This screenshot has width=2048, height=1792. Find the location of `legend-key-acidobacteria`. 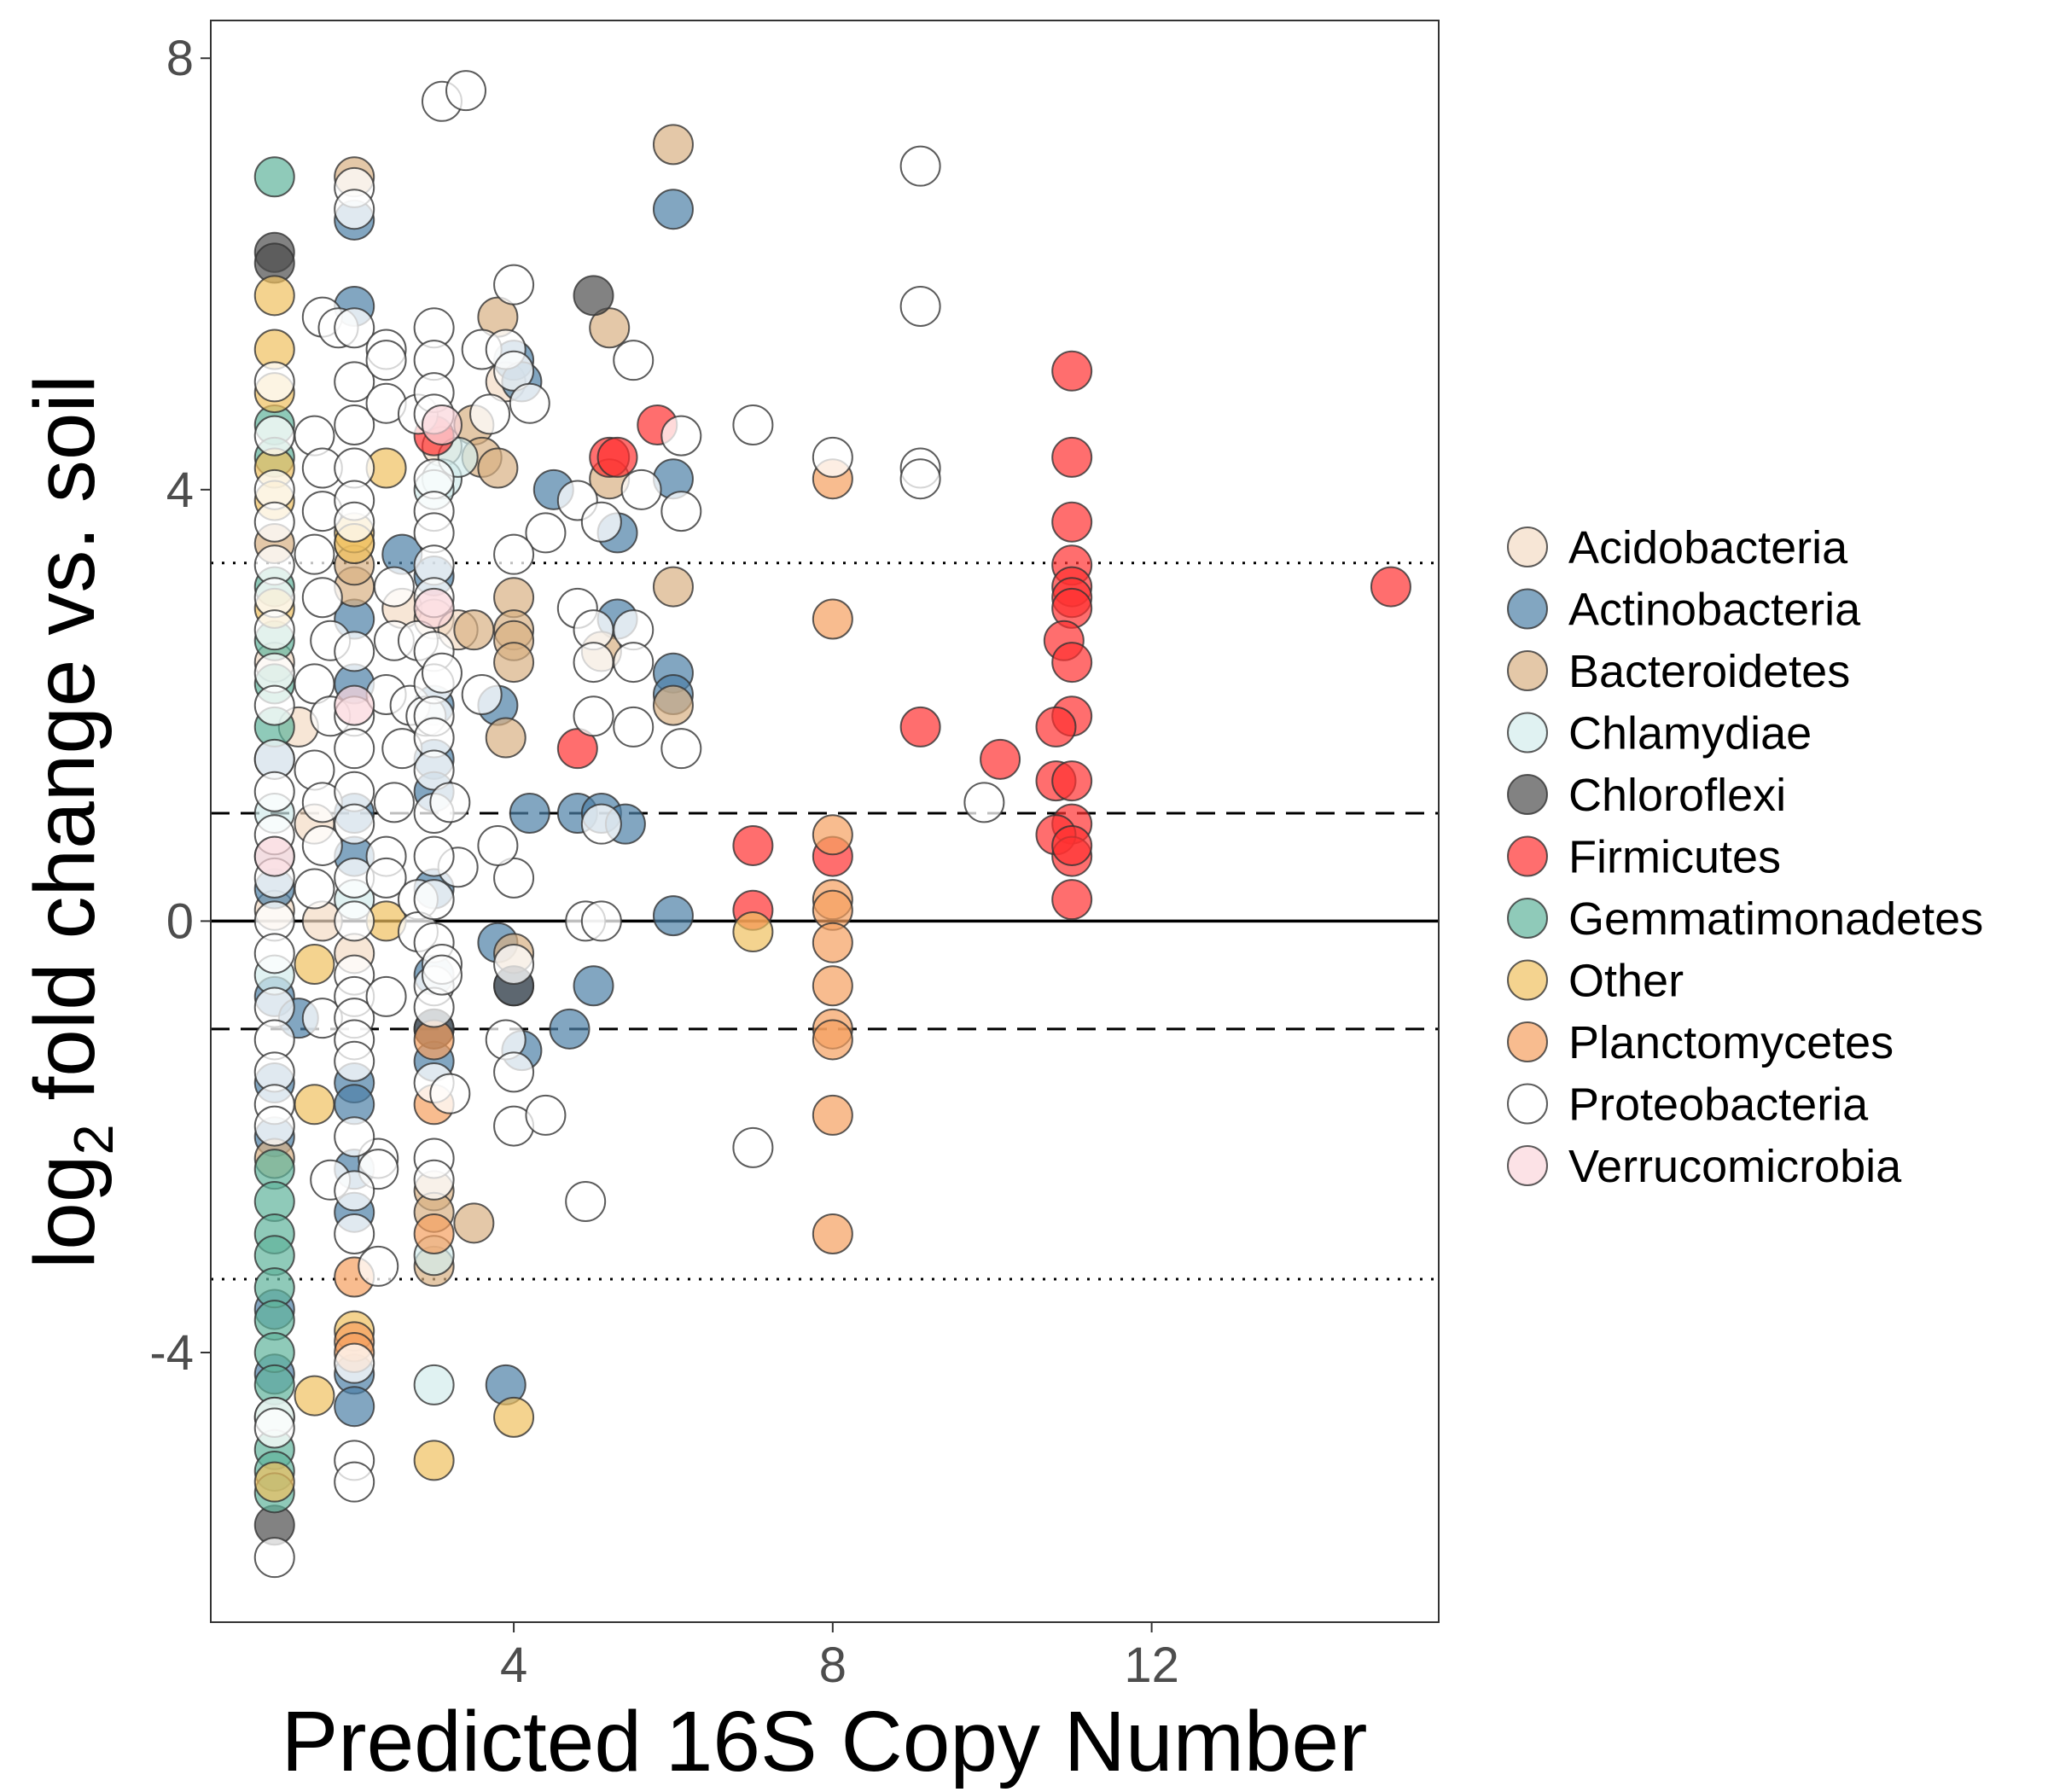

legend-key-acidobacteria is located at coordinates (1527, 547).